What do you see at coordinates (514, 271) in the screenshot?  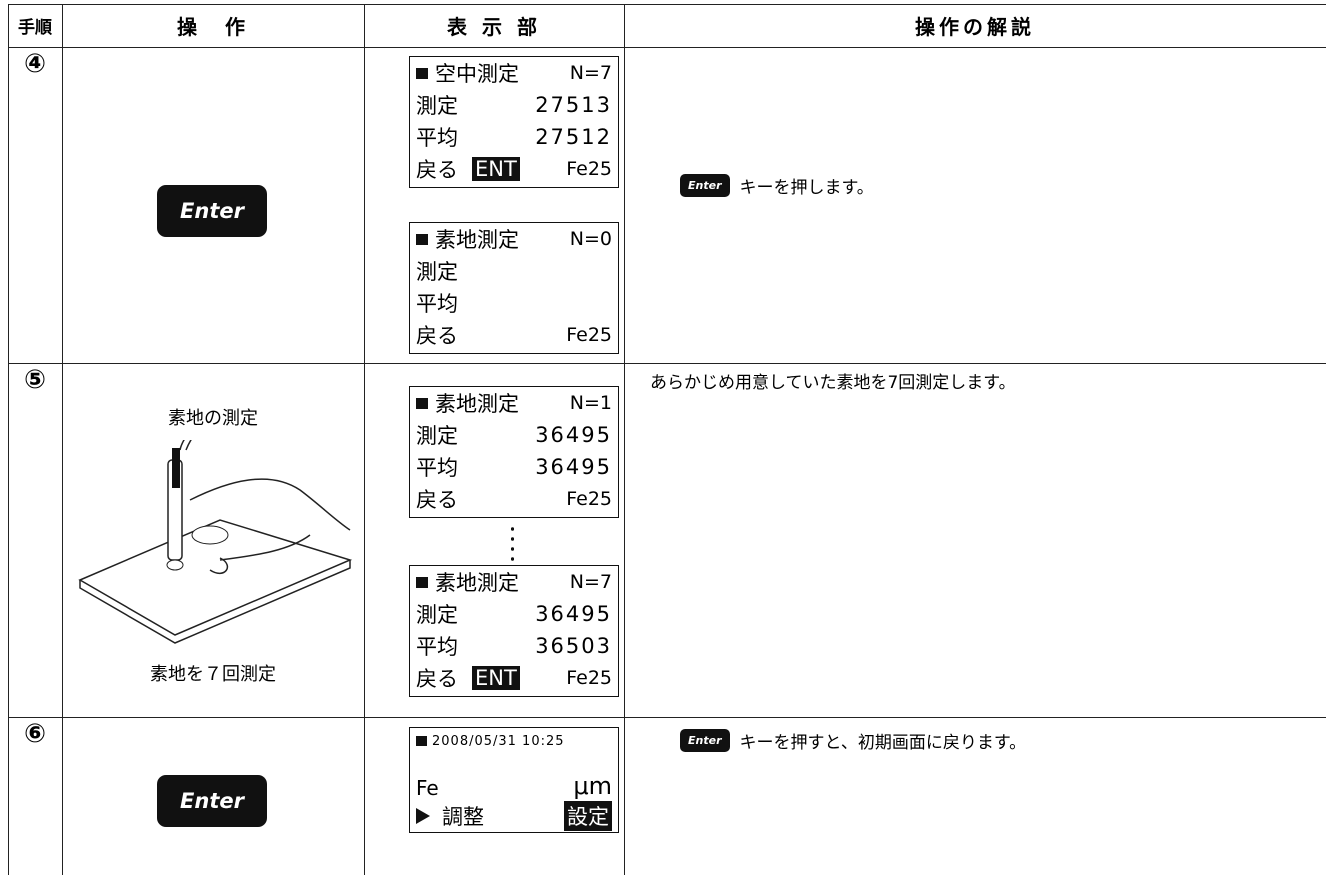 I see `lcd-line: 測定` at bounding box center [514, 271].